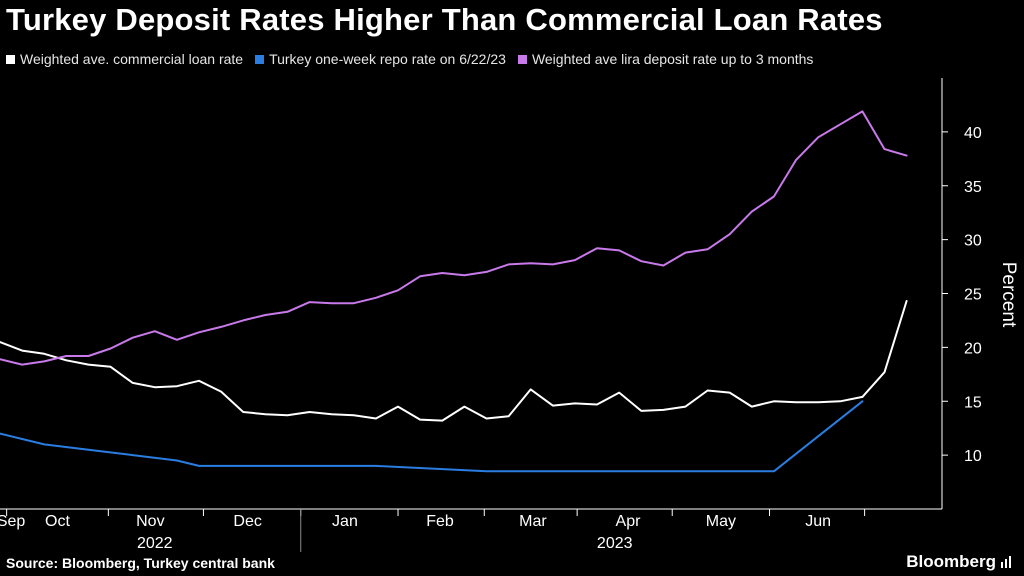 The image size is (1024, 576). What do you see at coordinates (973, 348) in the screenshot?
I see `y-tick-label-20: 20` at bounding box center [973, 348].